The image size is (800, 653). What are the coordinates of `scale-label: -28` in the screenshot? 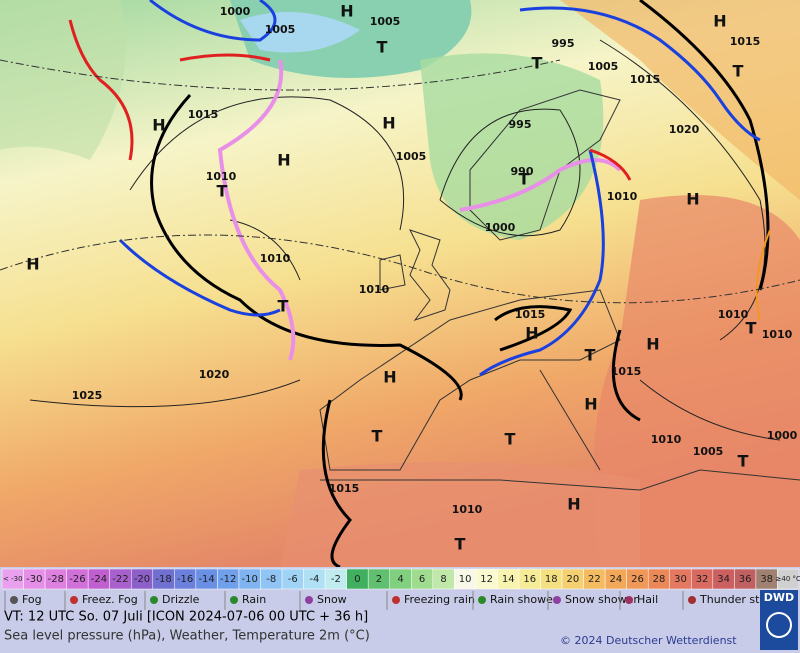 It's located at (56, 579).